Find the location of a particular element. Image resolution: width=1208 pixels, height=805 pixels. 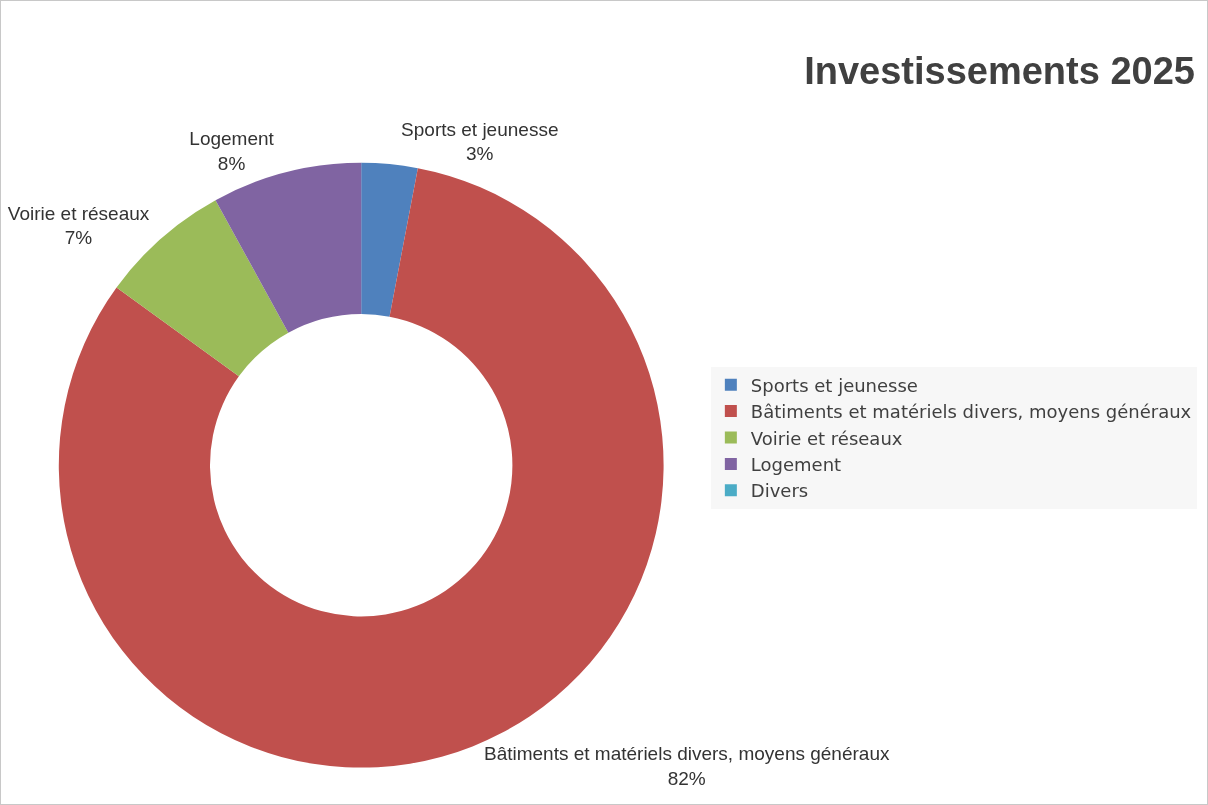

slice-label: Logement is located at coordinates (232, 139).